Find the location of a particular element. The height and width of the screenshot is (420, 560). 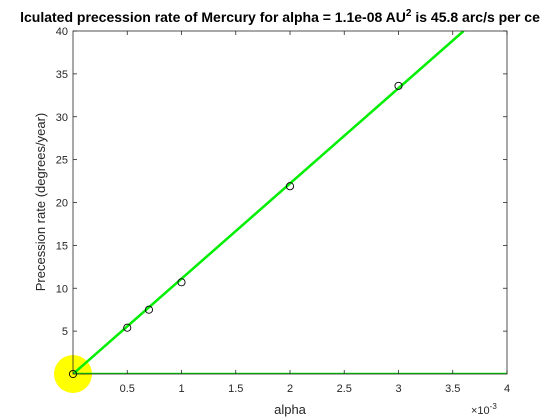

y-tick-label: 40 is located at coordinates (62, 32).